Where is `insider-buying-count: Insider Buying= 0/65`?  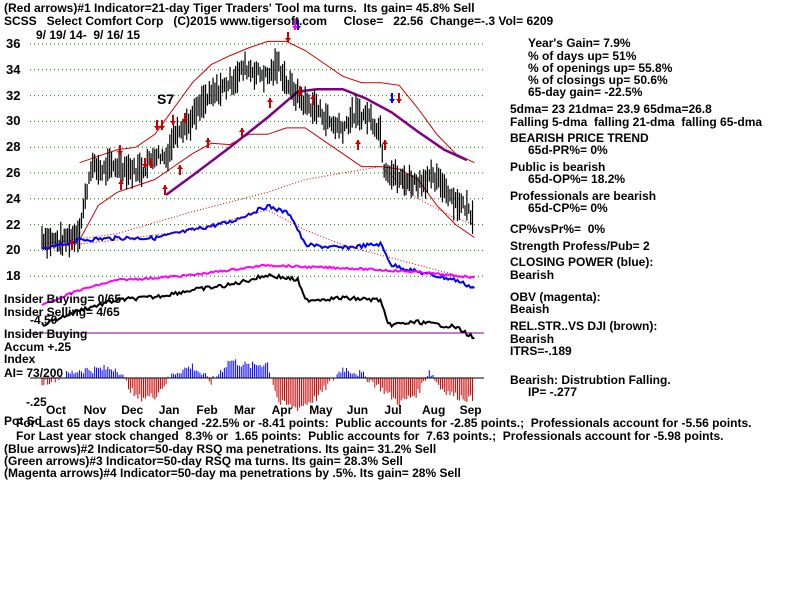
insider-buying-count: Insider Buying= 0/65 is located at coordinates (63, 299).